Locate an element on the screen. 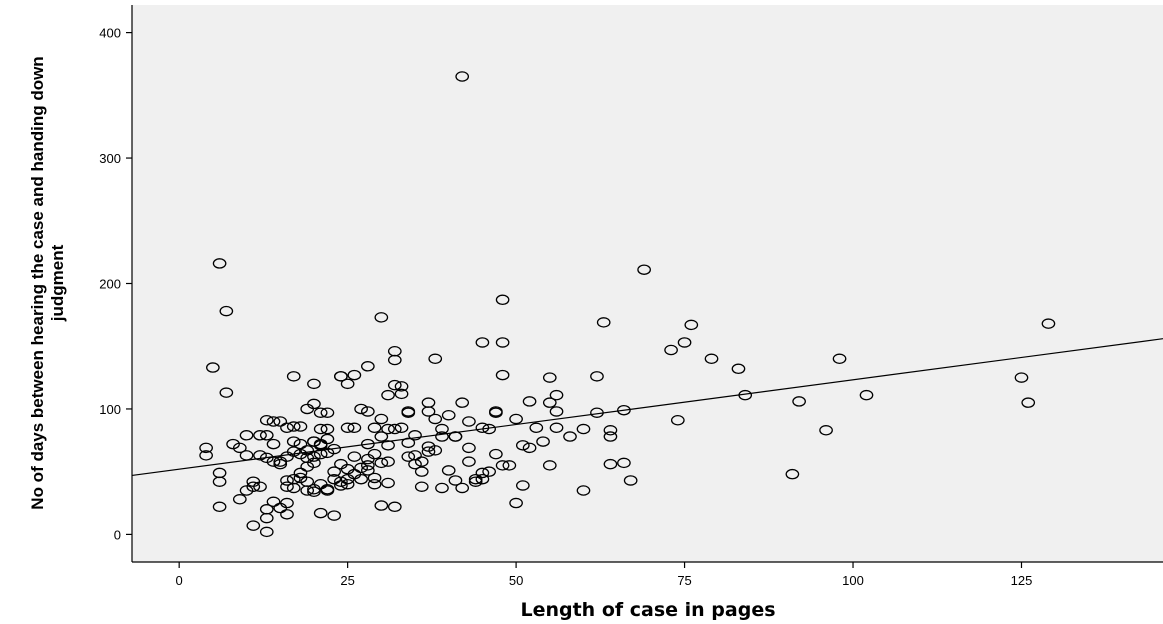 The width and height of the screenshot is (1163, 624). y-tick-label: 0 is located at coordinates (117, 534).